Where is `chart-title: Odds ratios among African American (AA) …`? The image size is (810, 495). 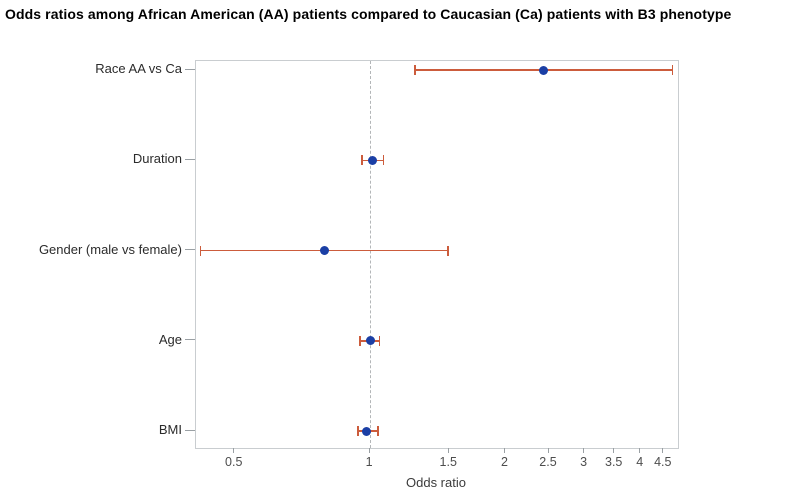
chart-title: Odds ratios among African American (AA) … is located at coordinates (368, 14).